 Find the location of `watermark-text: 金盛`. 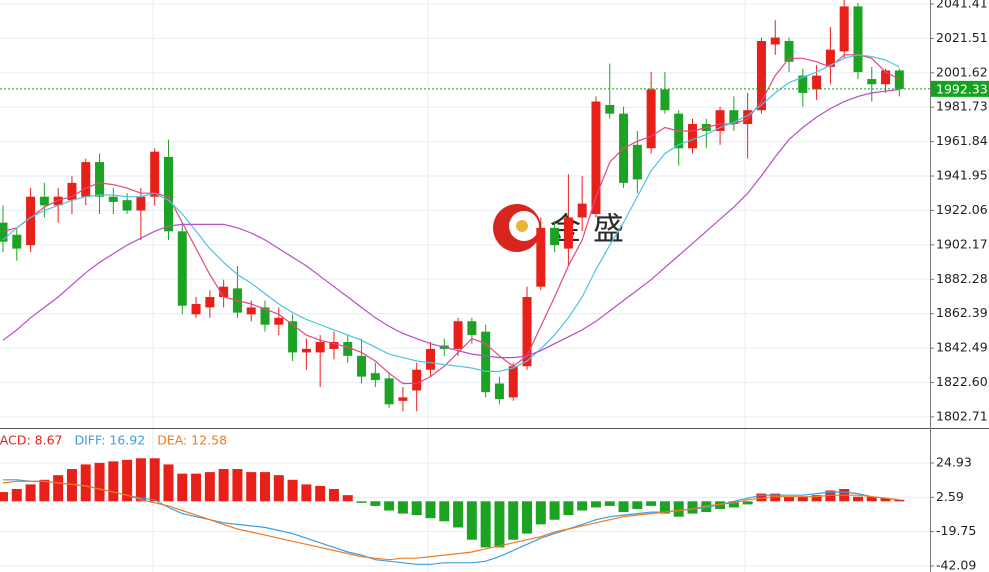

watermark-text: 金盛 is located at coordinates (593, 230).